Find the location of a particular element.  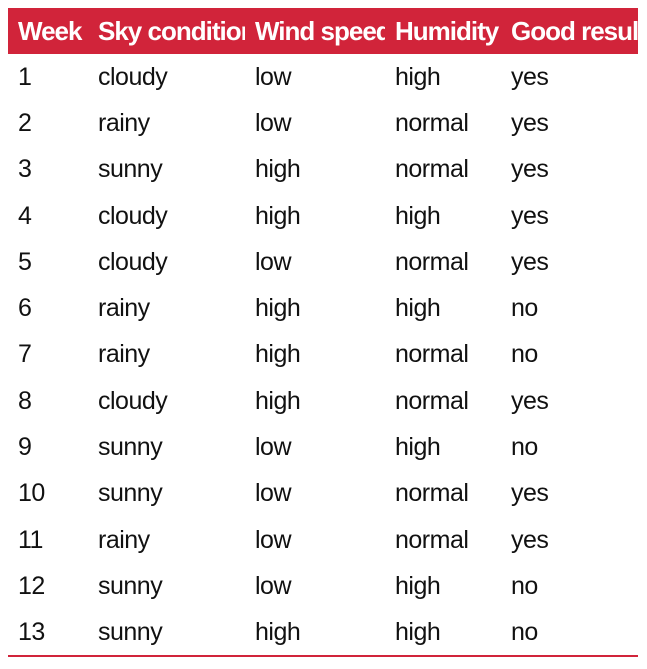

column-header-good-result: Good result is located at coordinates (574, 30).